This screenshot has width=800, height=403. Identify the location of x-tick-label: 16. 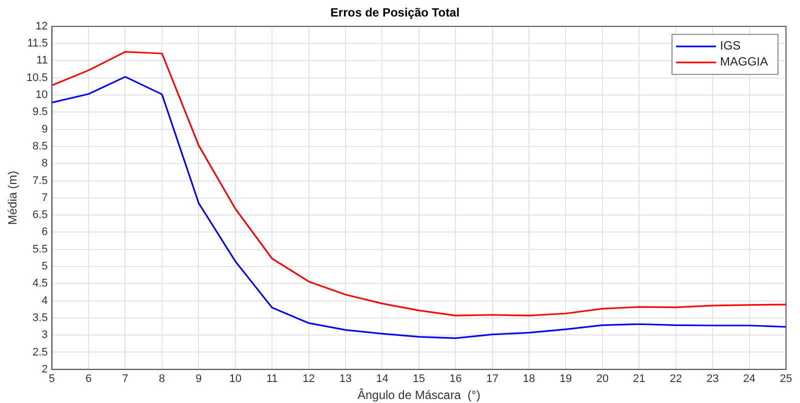
(455, 379).